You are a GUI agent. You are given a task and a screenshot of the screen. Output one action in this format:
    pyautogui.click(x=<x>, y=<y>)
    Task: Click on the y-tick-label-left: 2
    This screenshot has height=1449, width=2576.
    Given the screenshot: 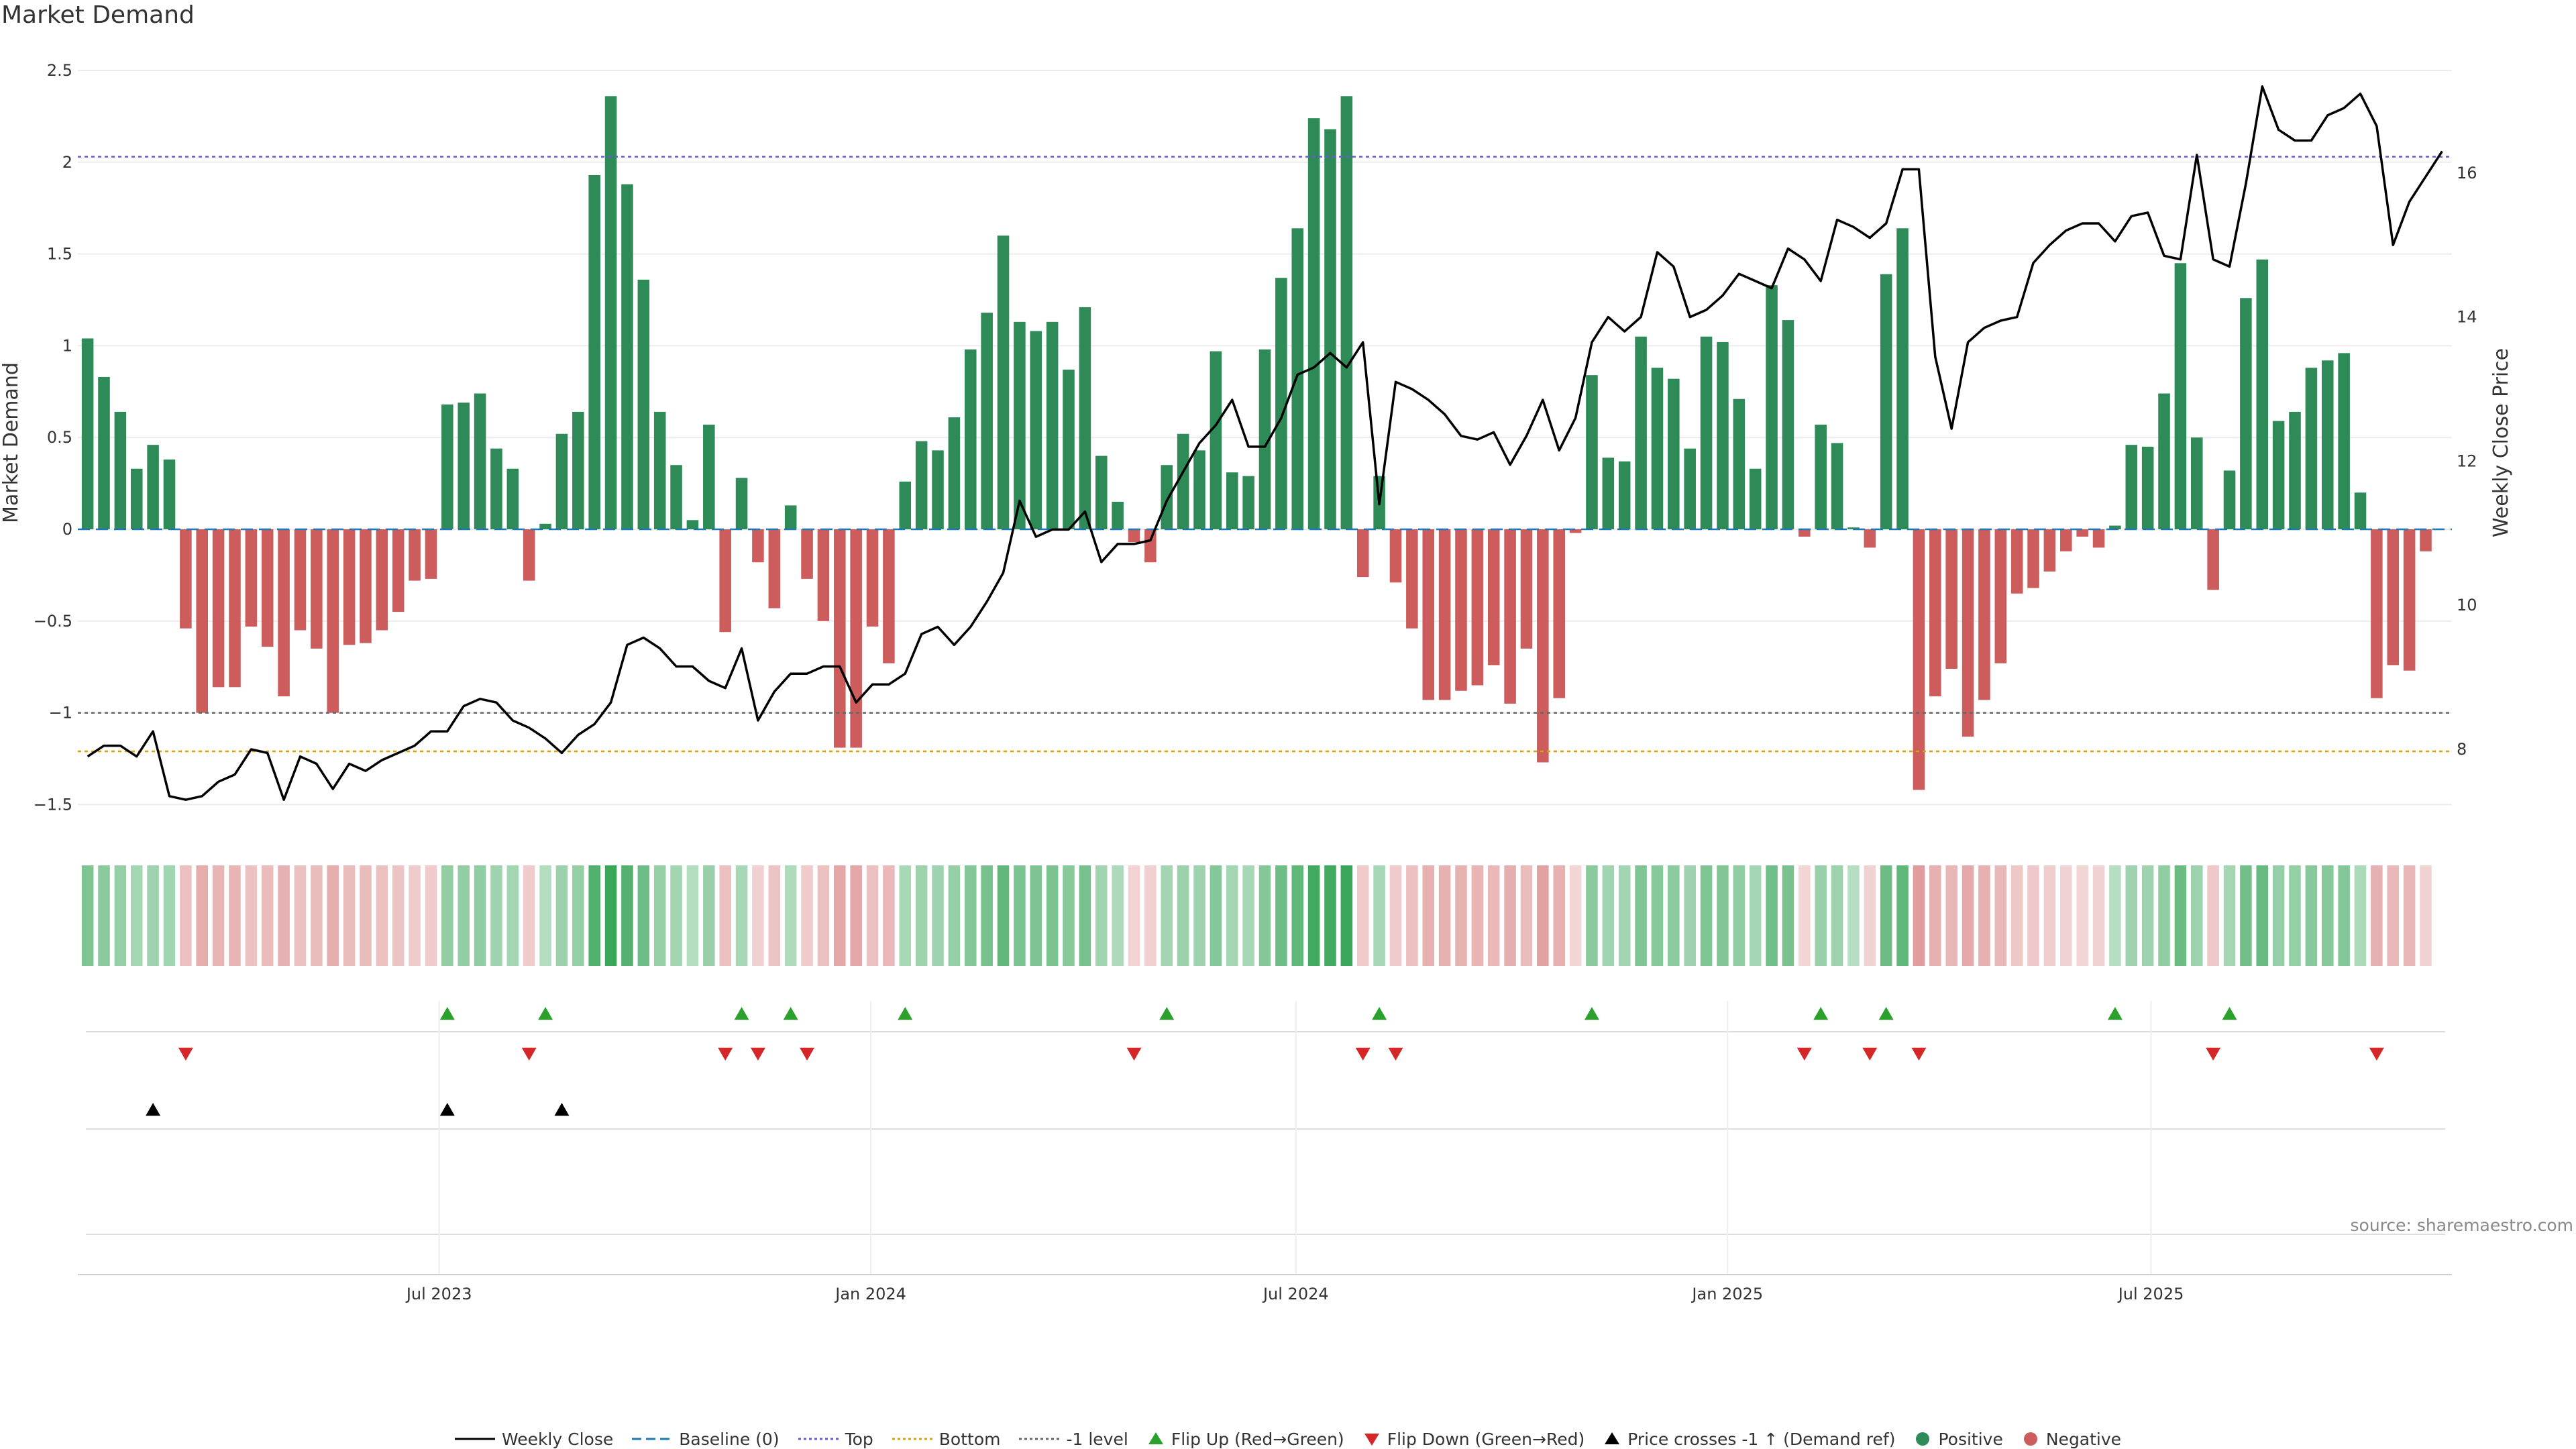 What is the action you would take?
    pyautogui.click(x=67, y=162)
    